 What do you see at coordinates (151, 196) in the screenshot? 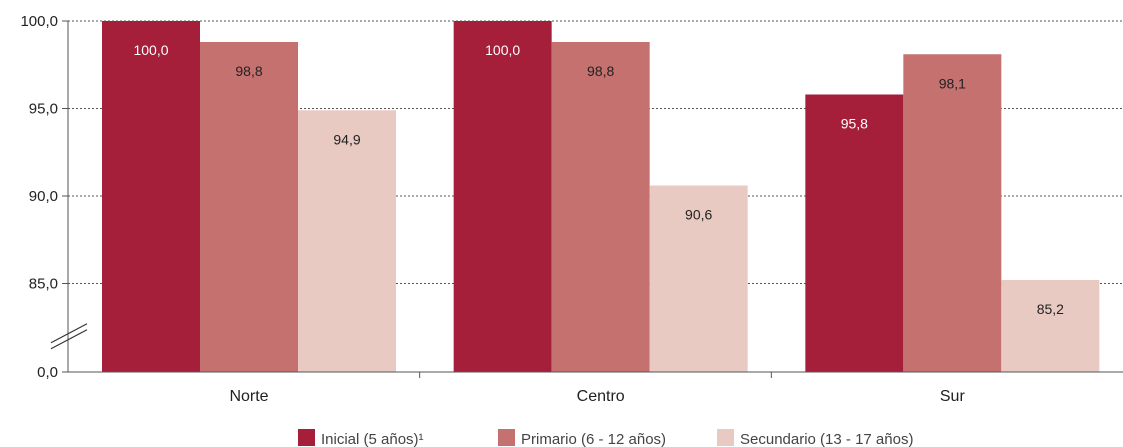
I see `bar-norte-inicial-5-anos` at bounding box center [151, 196].